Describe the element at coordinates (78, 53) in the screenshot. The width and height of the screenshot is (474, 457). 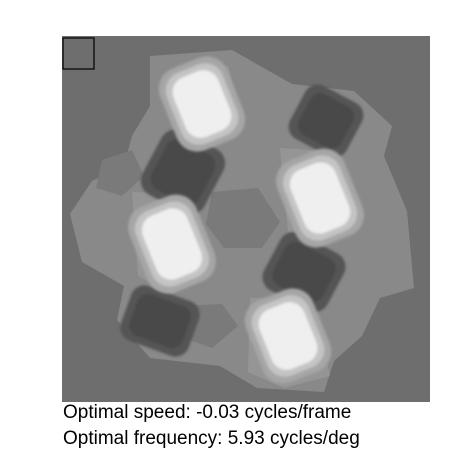
I see `reference-box-marker` at that location.